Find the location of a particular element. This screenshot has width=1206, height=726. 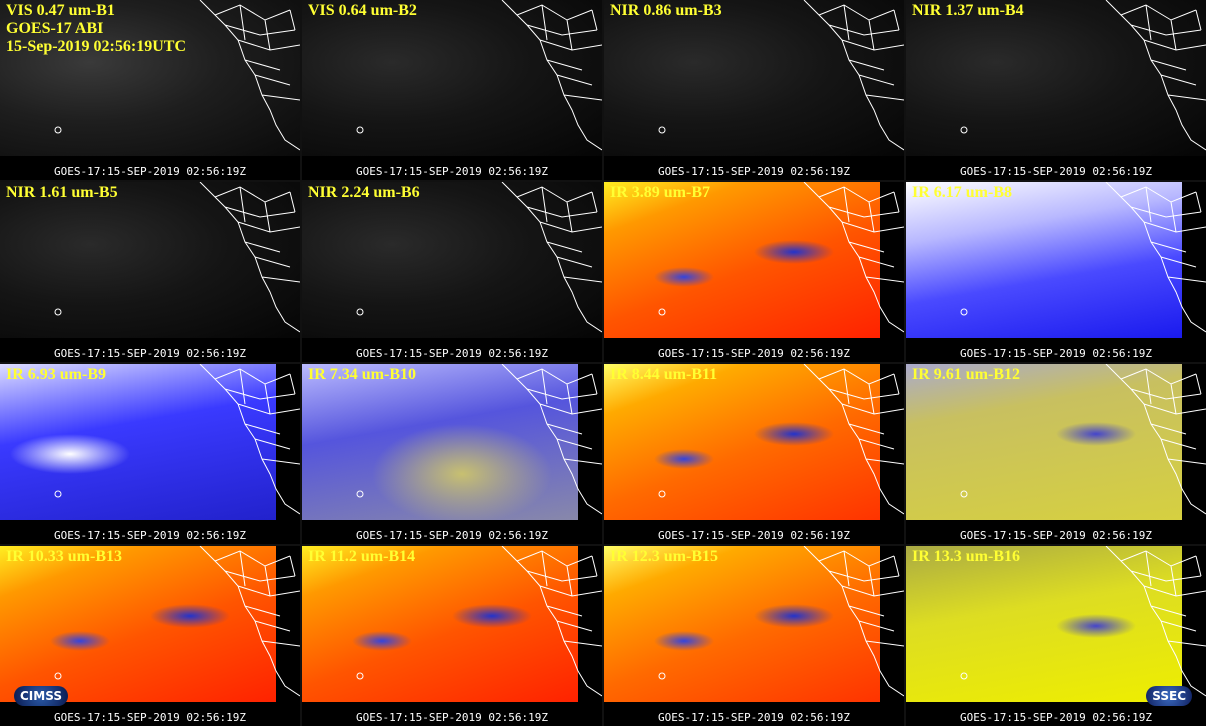

band-label: IR 13.3 um-B16 is located at coordinates (966, 557).